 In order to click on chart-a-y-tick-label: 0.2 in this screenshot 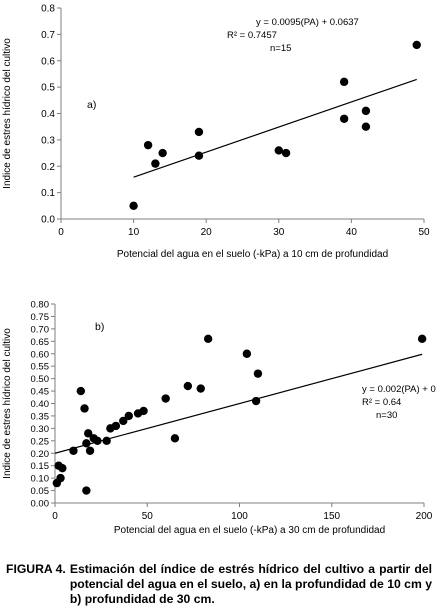, I will do `click(48, 167)`.